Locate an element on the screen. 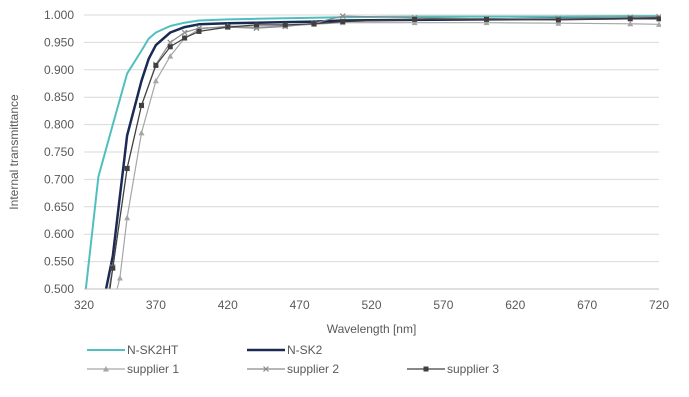 This screenshot has width=689, height=397. x-axis-tick-labels: 320 370 420 470 520 570 620 670 720 is located at coordinates (371, 305).